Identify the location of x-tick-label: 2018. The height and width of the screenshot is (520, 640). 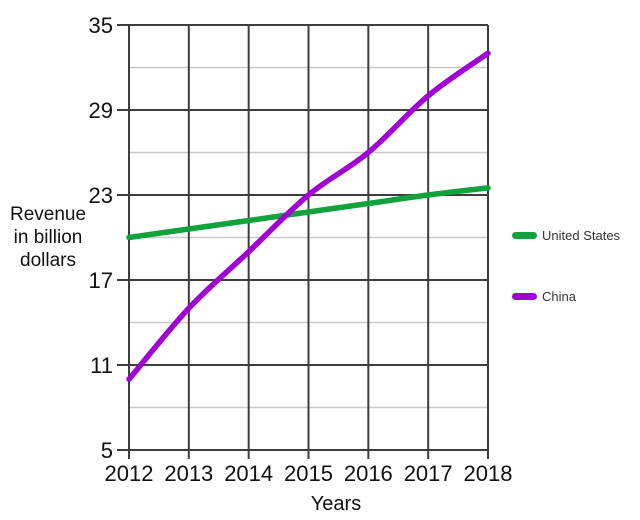
(488, 473).